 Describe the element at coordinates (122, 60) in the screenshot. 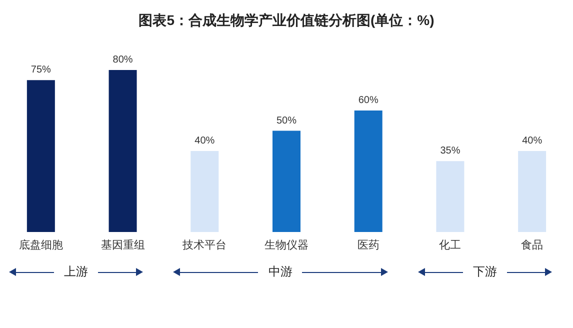

I see `data-label: 80%` at that location.